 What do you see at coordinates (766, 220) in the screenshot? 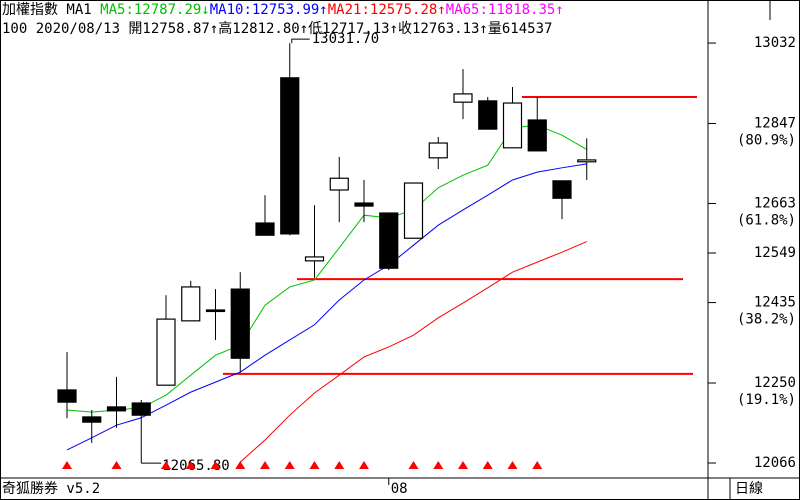
I see `ratio-label: (61.8%)` at bounding box center [766, 220].